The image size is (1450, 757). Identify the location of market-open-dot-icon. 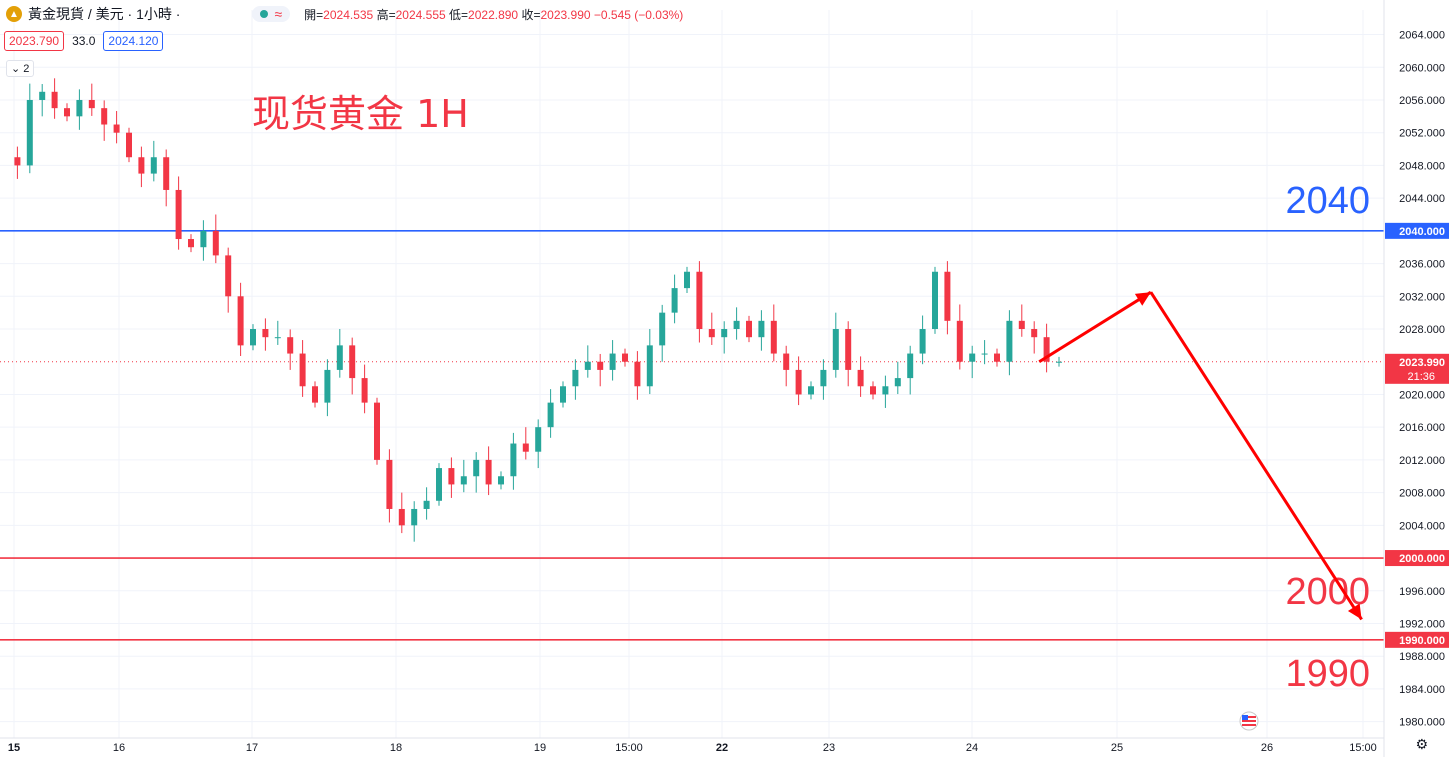
(264, 14).